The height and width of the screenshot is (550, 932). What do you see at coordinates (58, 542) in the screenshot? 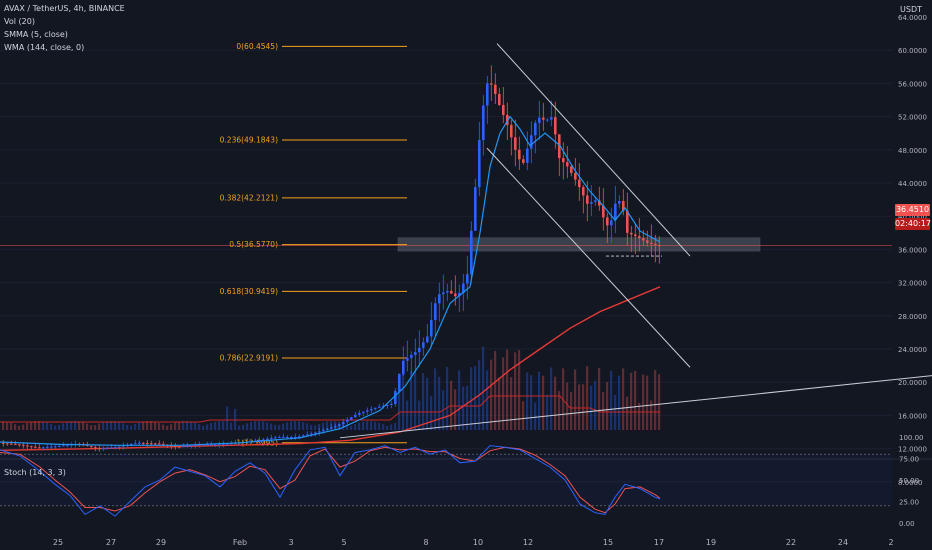
I see `time-tick-label: 25` at bounding box center [58, 542].